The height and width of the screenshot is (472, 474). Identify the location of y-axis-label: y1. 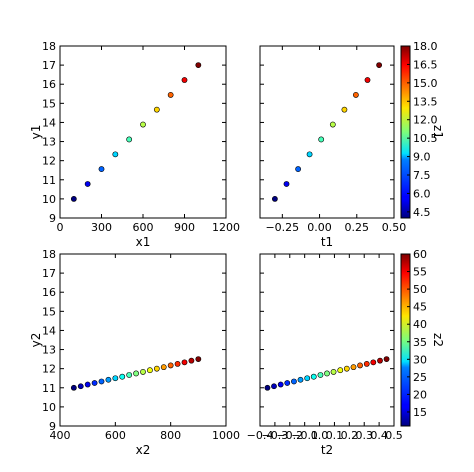
(36, 132).